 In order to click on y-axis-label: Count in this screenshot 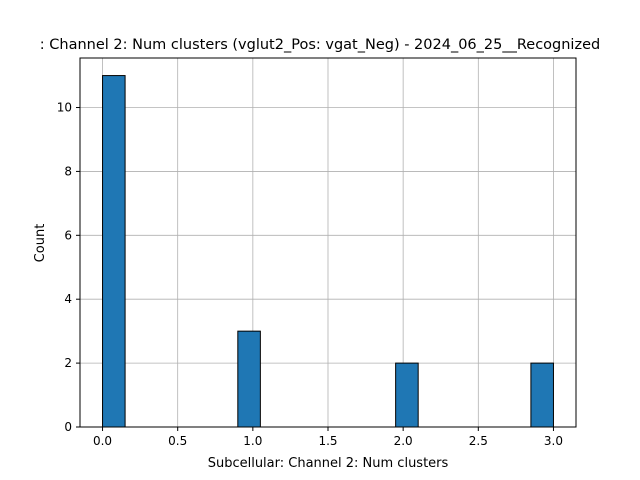, I will do `click(40, 243)`.